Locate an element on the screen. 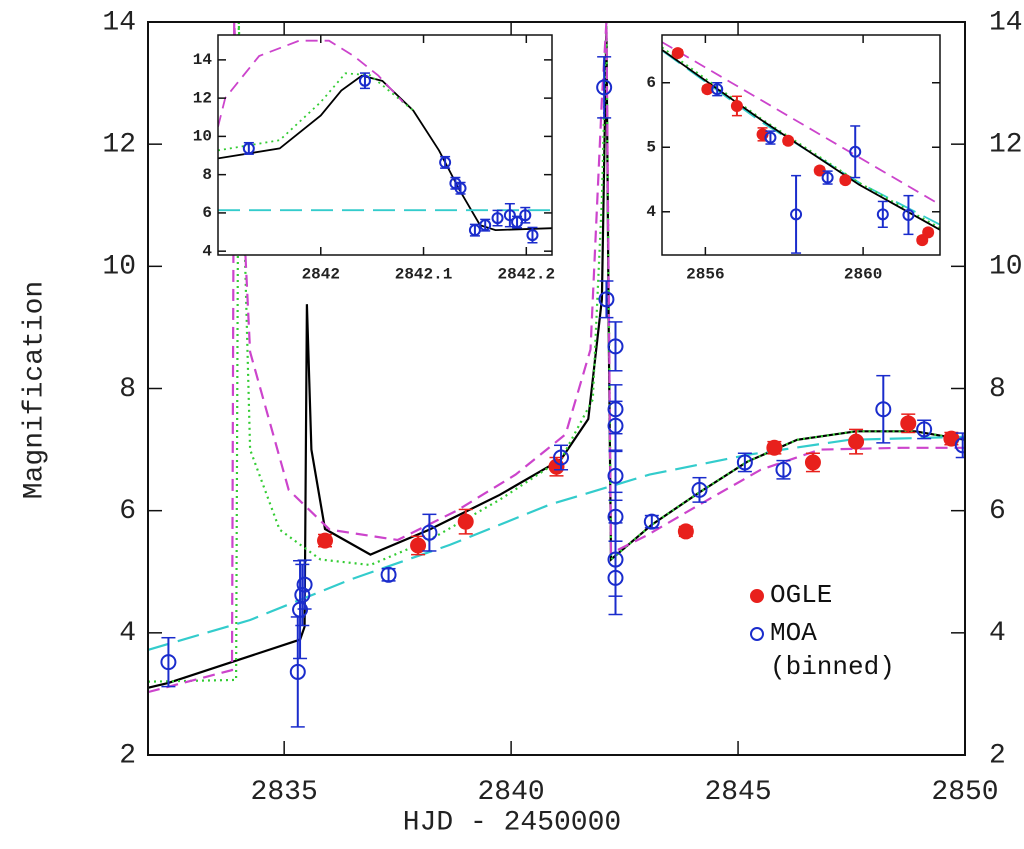  legend: OGLE MOA (binned) is located at coordinates (838, 633).